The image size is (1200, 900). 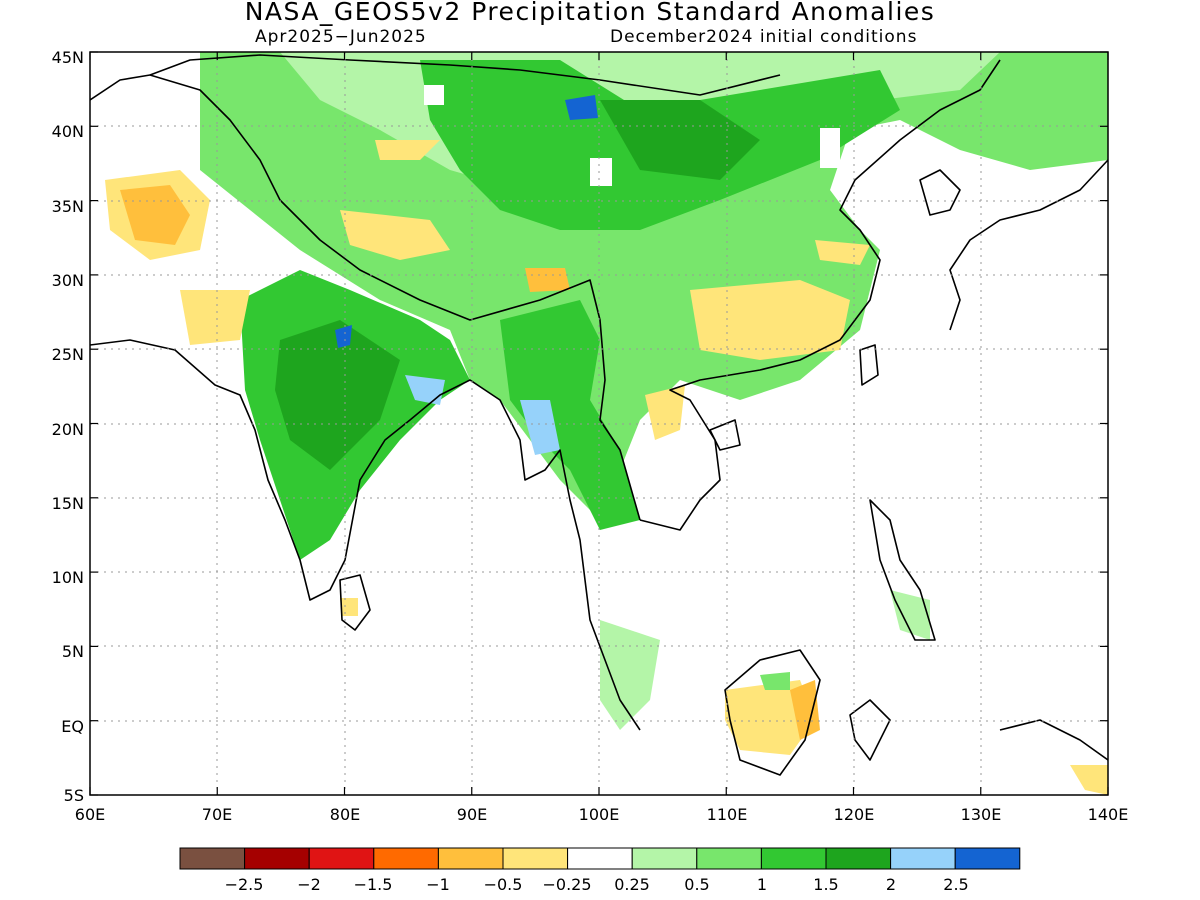 What do you see at coordinates (955, 884) in the screenshot?
I see `legend-label: 2.5` at bounding box center [955, 884].